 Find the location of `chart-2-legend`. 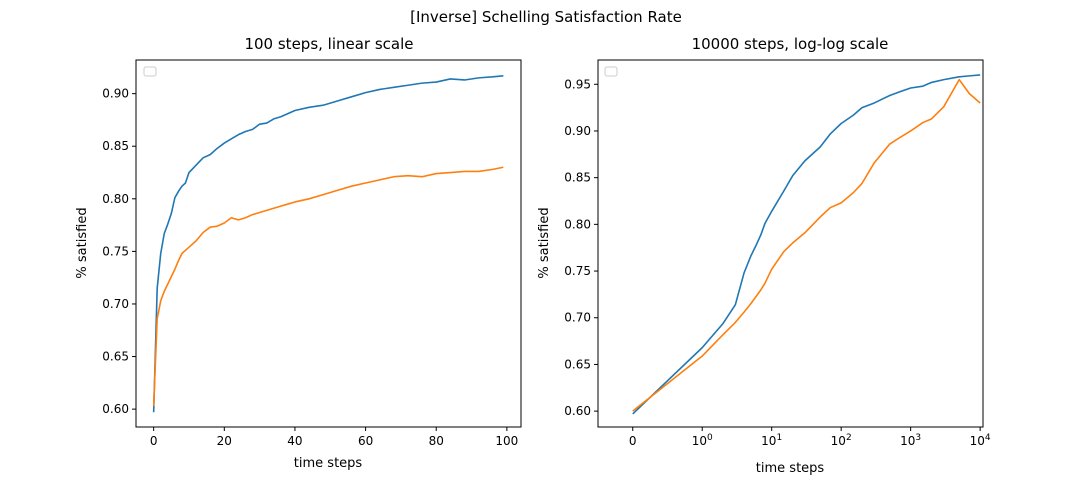

chart-2-legend is located at coordinates (611, 71).